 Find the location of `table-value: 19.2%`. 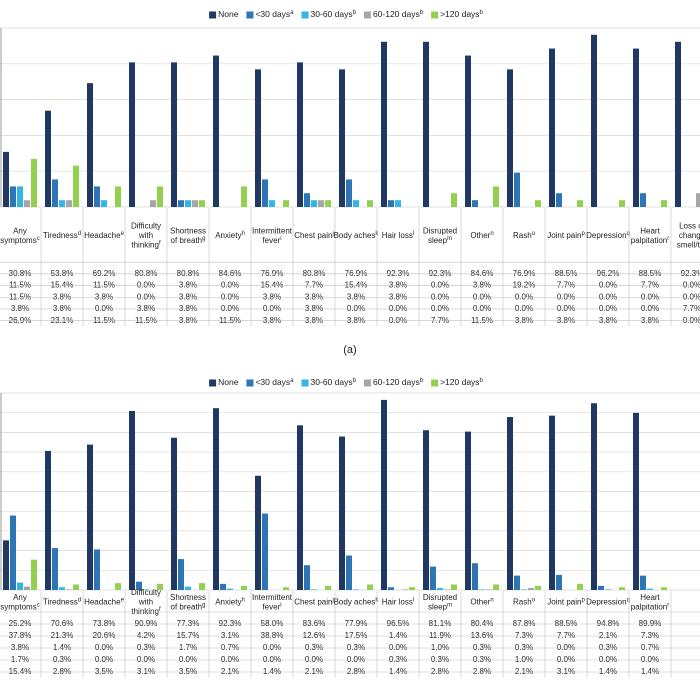

table-value: 19.2% is located at coordinates (524, 285).